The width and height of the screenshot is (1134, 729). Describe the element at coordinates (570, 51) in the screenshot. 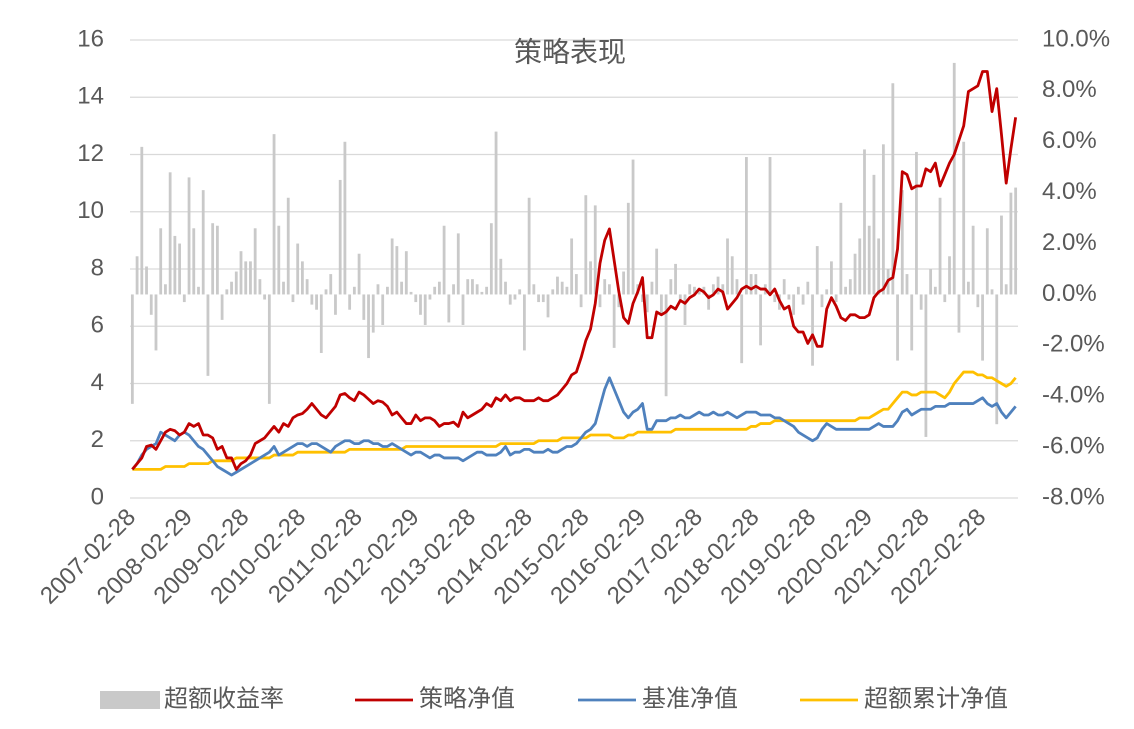

I see `chart-title: 策略表现` at that location.